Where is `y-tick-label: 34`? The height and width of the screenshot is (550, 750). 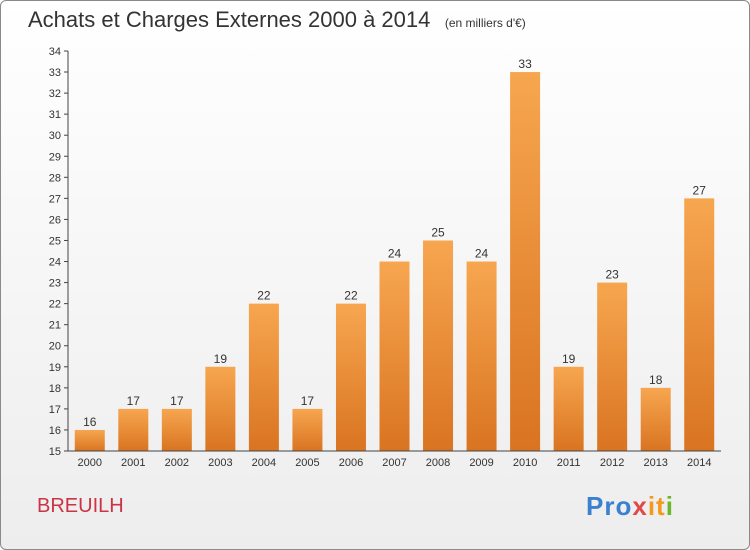
y-tick-label: 34 is located at coordinates (55, 52).